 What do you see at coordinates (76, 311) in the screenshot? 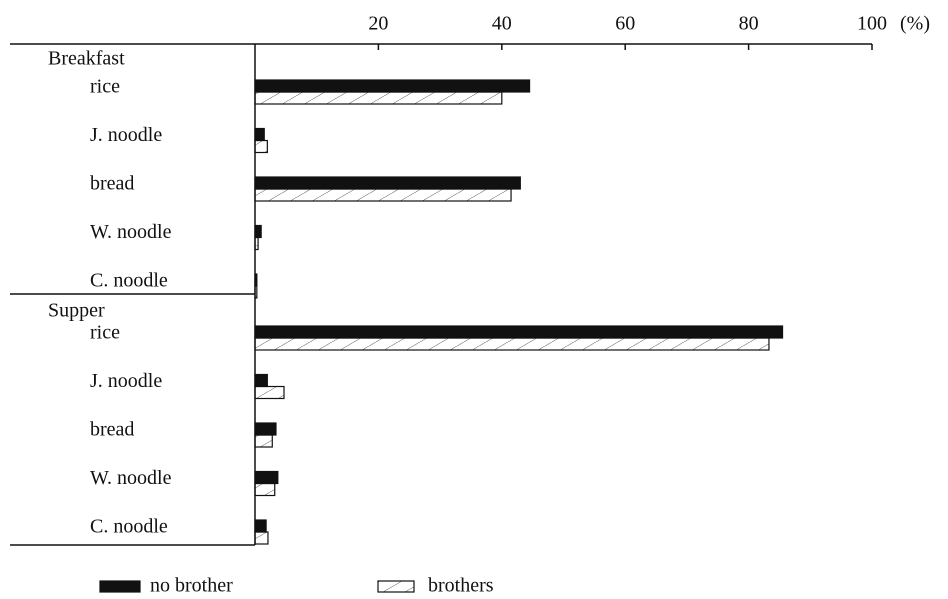
I see `group-label: Supper` at bounding box center [76, 311].